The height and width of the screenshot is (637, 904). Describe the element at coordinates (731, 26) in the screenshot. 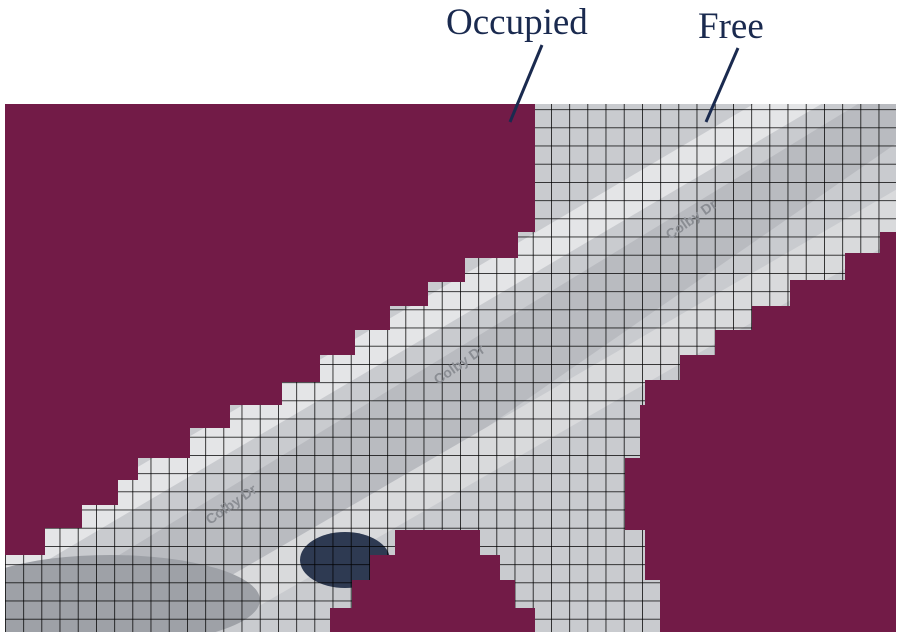

I see `free-label: Free` at that location.